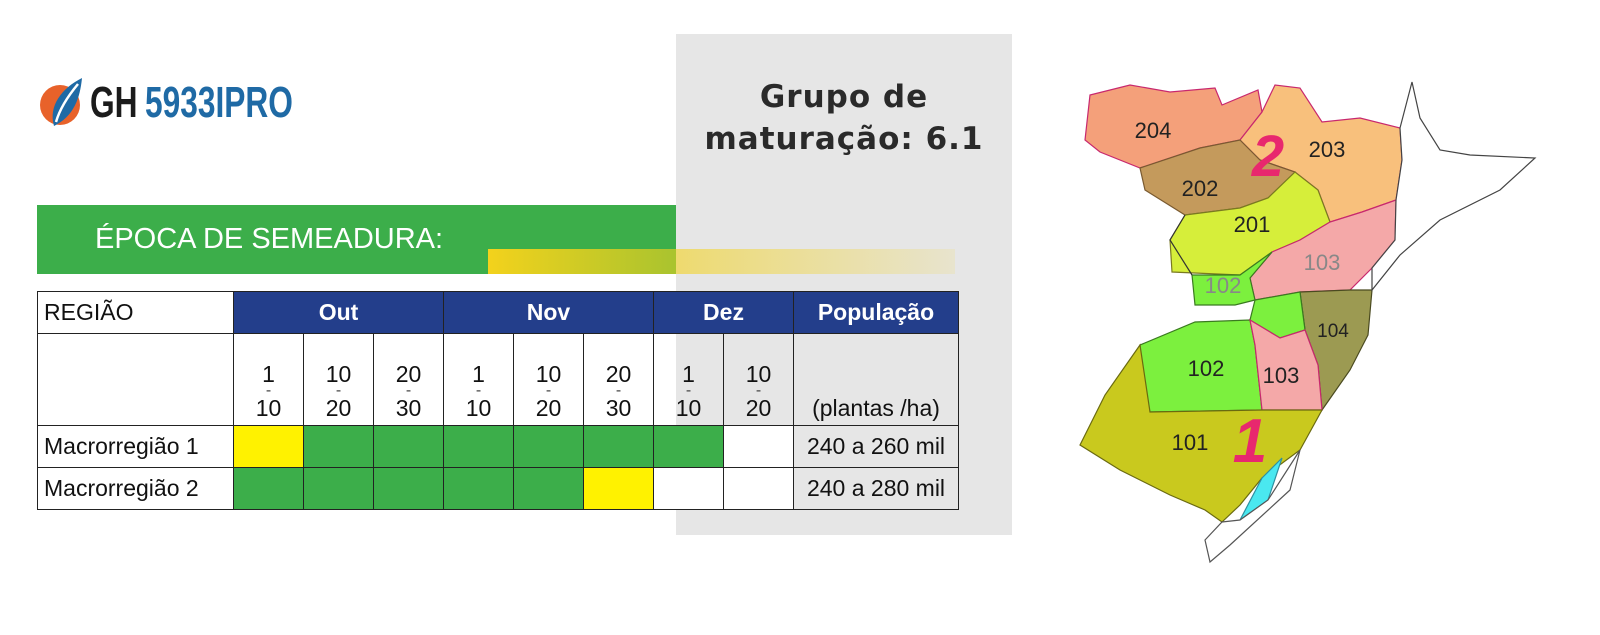 Image resolution: width=1600 pixels, height=635 pixels. I want to click on population-header: População, so click(876, 312).